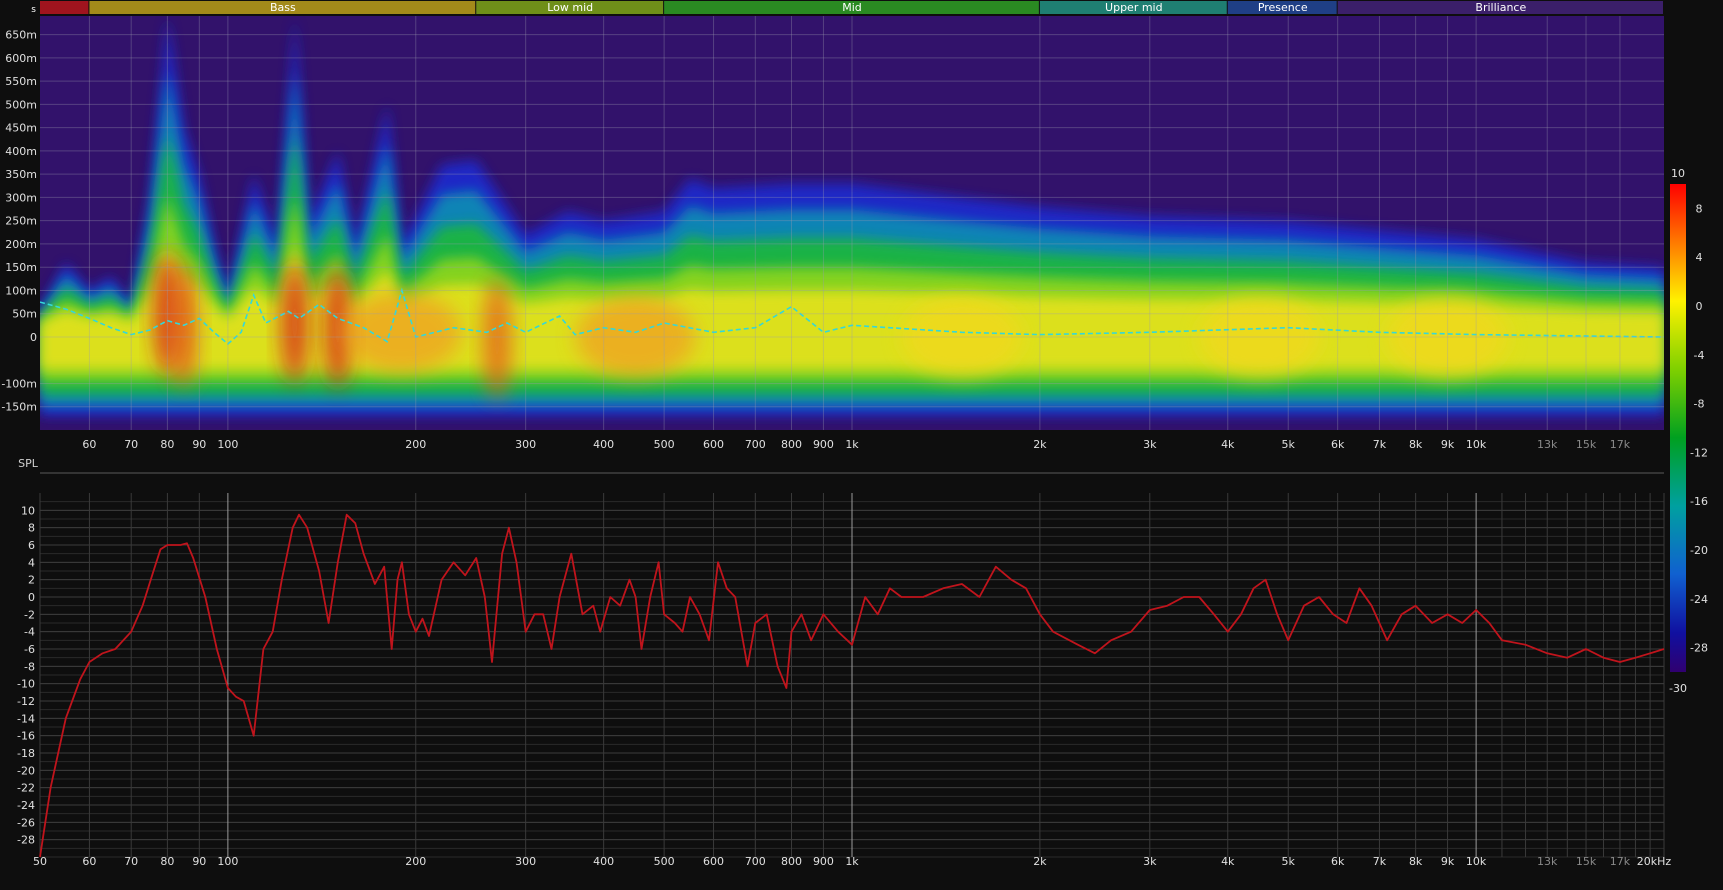 The image size is (1723, 890). Describe the element at coordinates (1699, 306) in the screenshot. I see `colorbar-label: 0` at that location.